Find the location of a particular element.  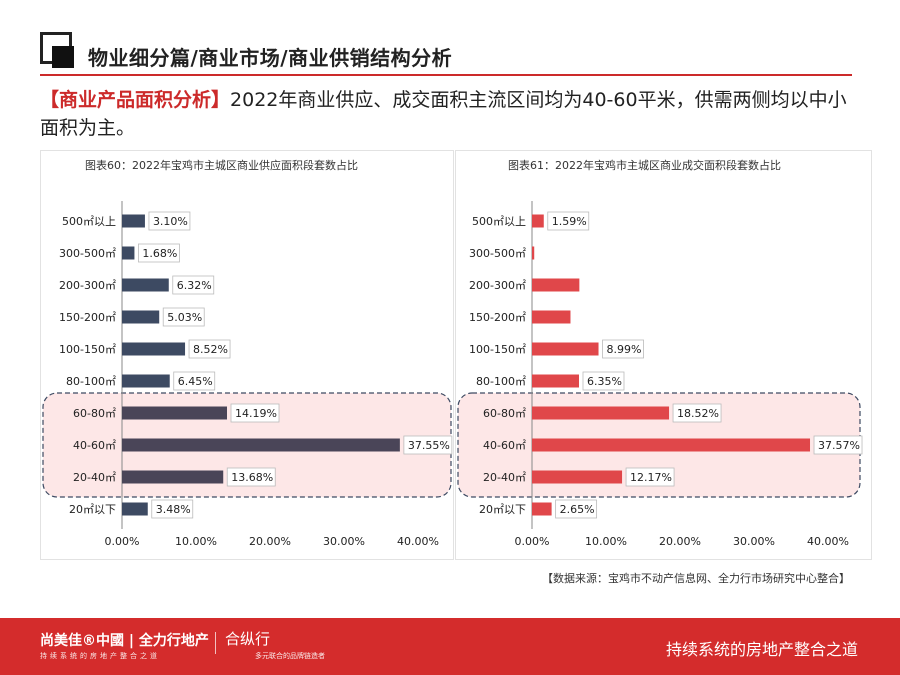

data-label: 8.52% is located at coordinates (210, 349).